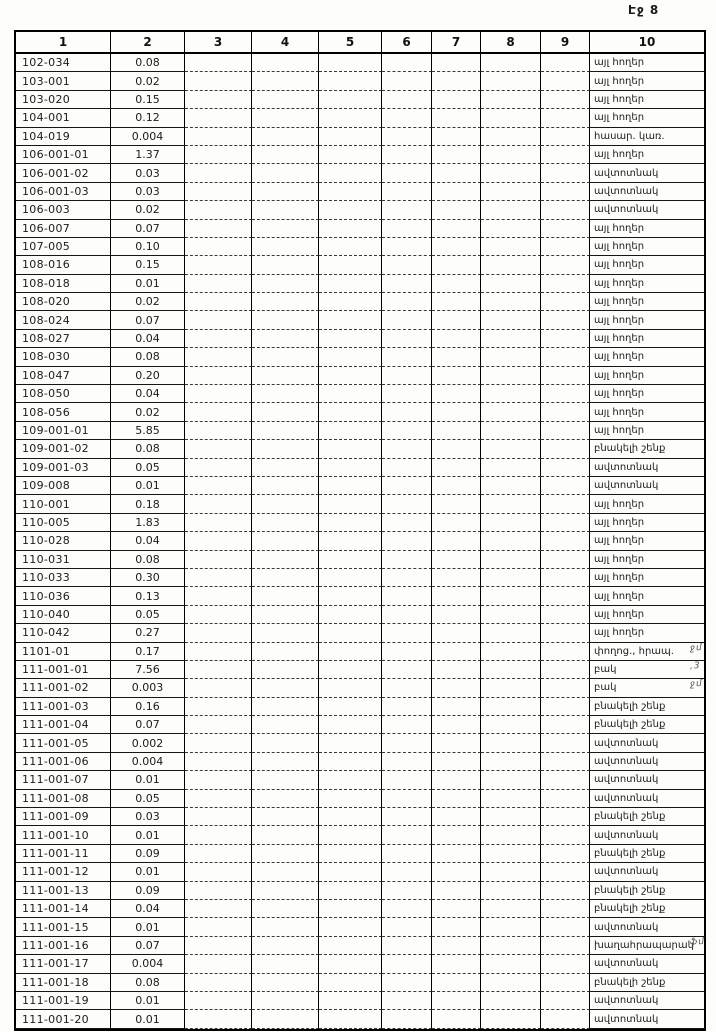 The image size is (716, 1032). Describe the element at coordinates (148, 799) in the screenshot. I see `area-value-cell: 0.05` at that location.